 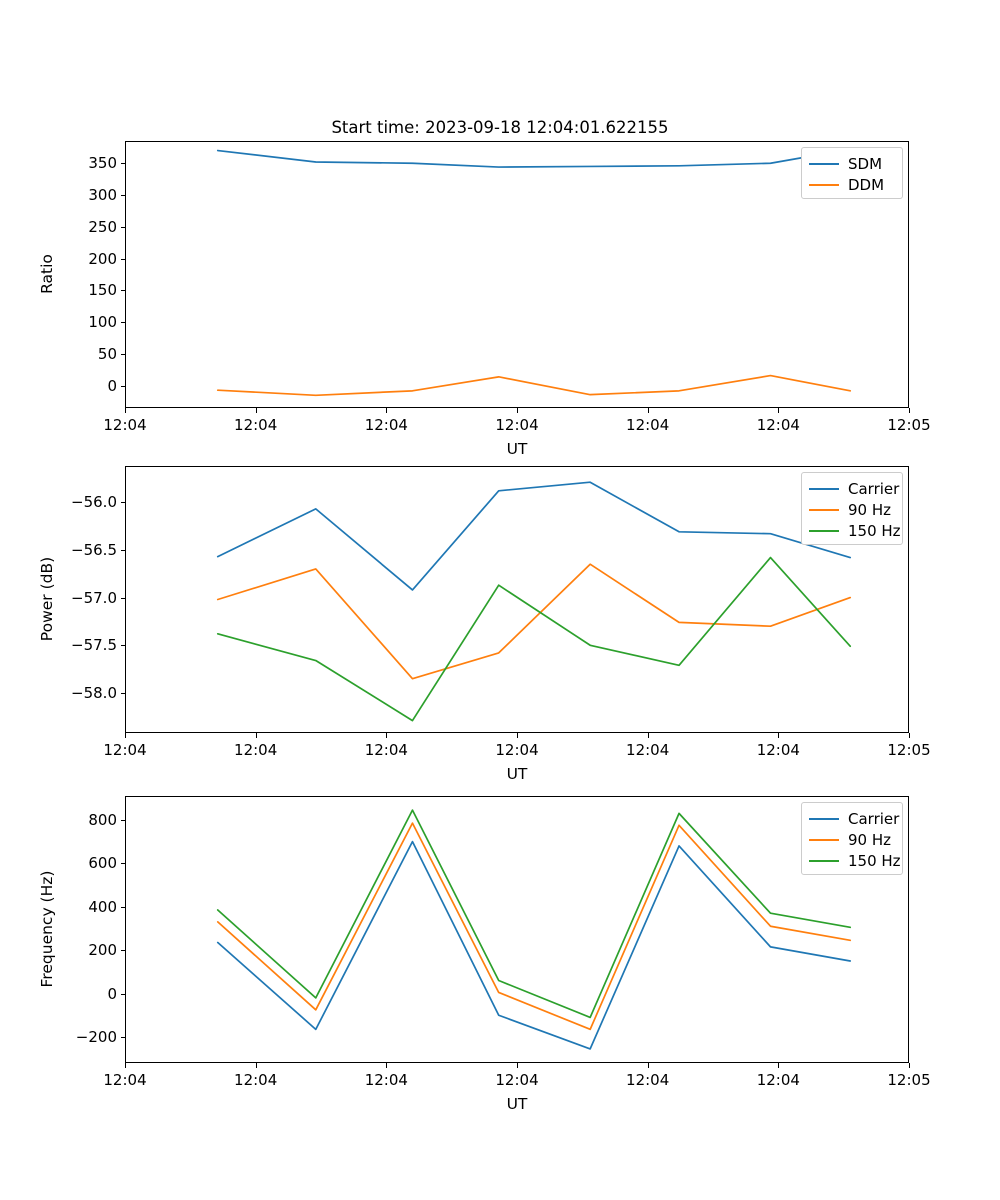 What do you see at coordinates (107, 353) in the screenshot?
I see `y-tick-label: 50` at bounding box center [107, 353].